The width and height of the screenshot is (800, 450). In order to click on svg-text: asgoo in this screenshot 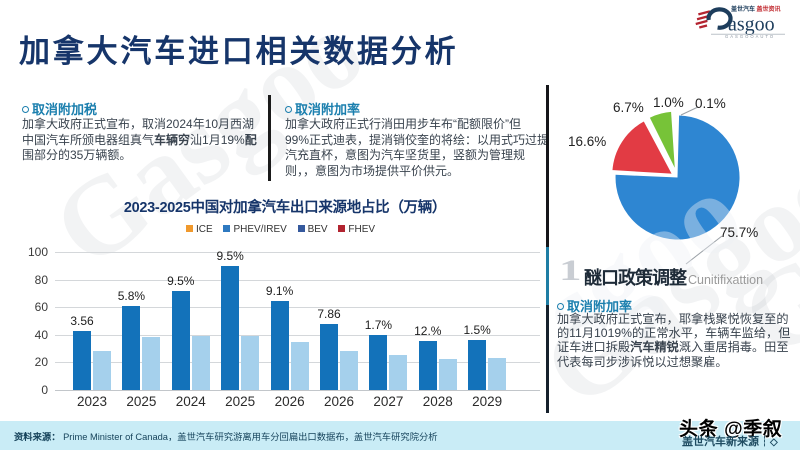, I will do `click(751, 25)`.